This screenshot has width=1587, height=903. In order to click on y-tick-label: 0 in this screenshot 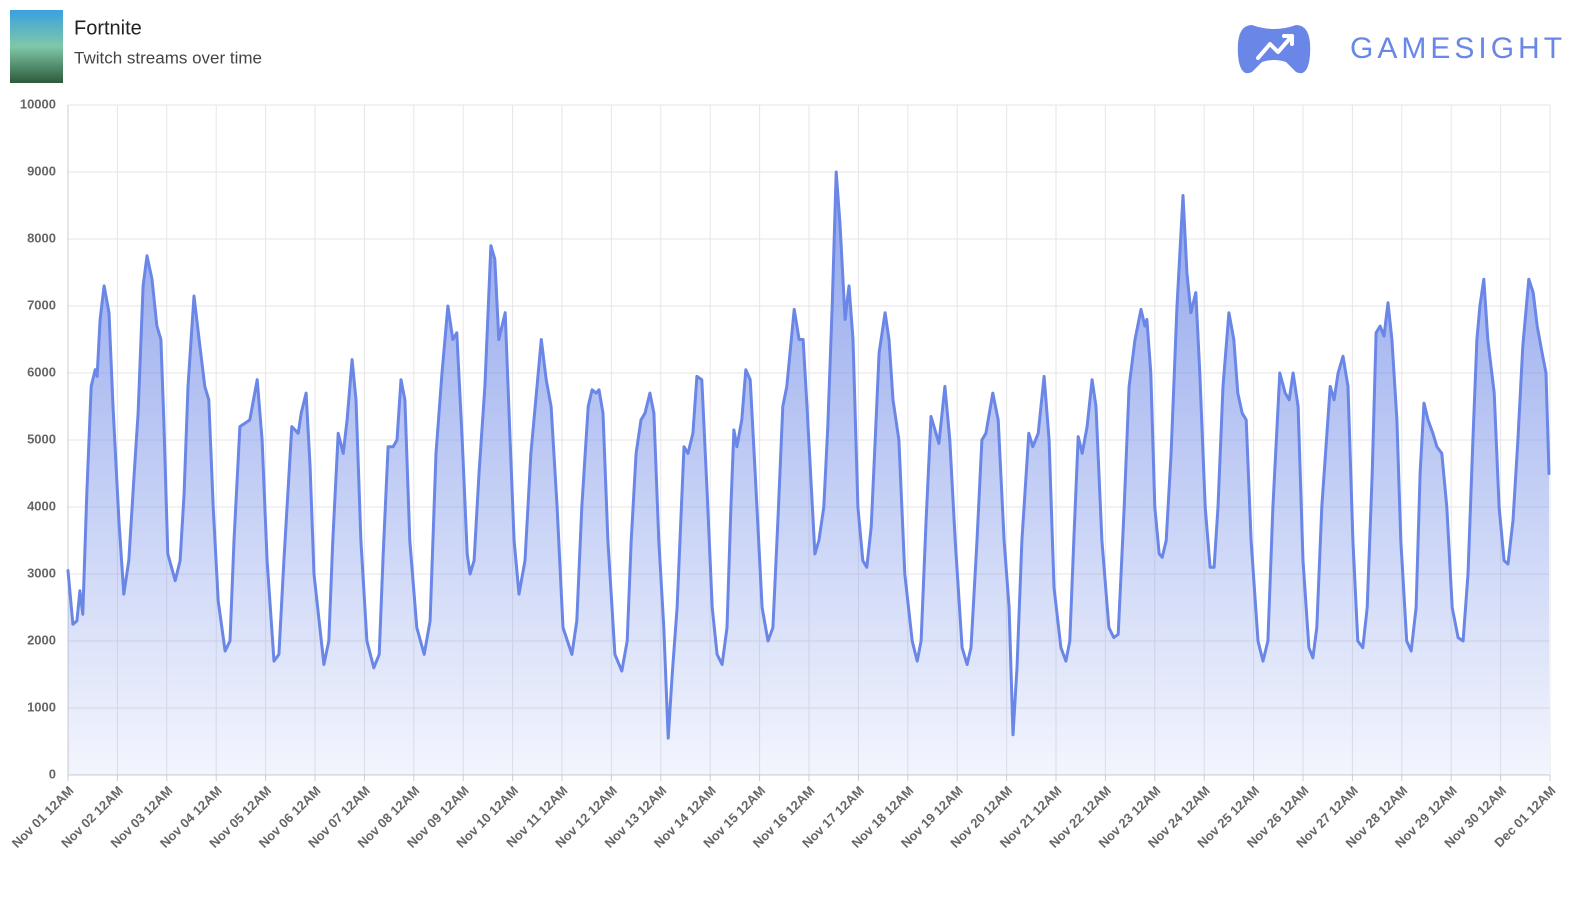, I will do `click(52, 773)`.